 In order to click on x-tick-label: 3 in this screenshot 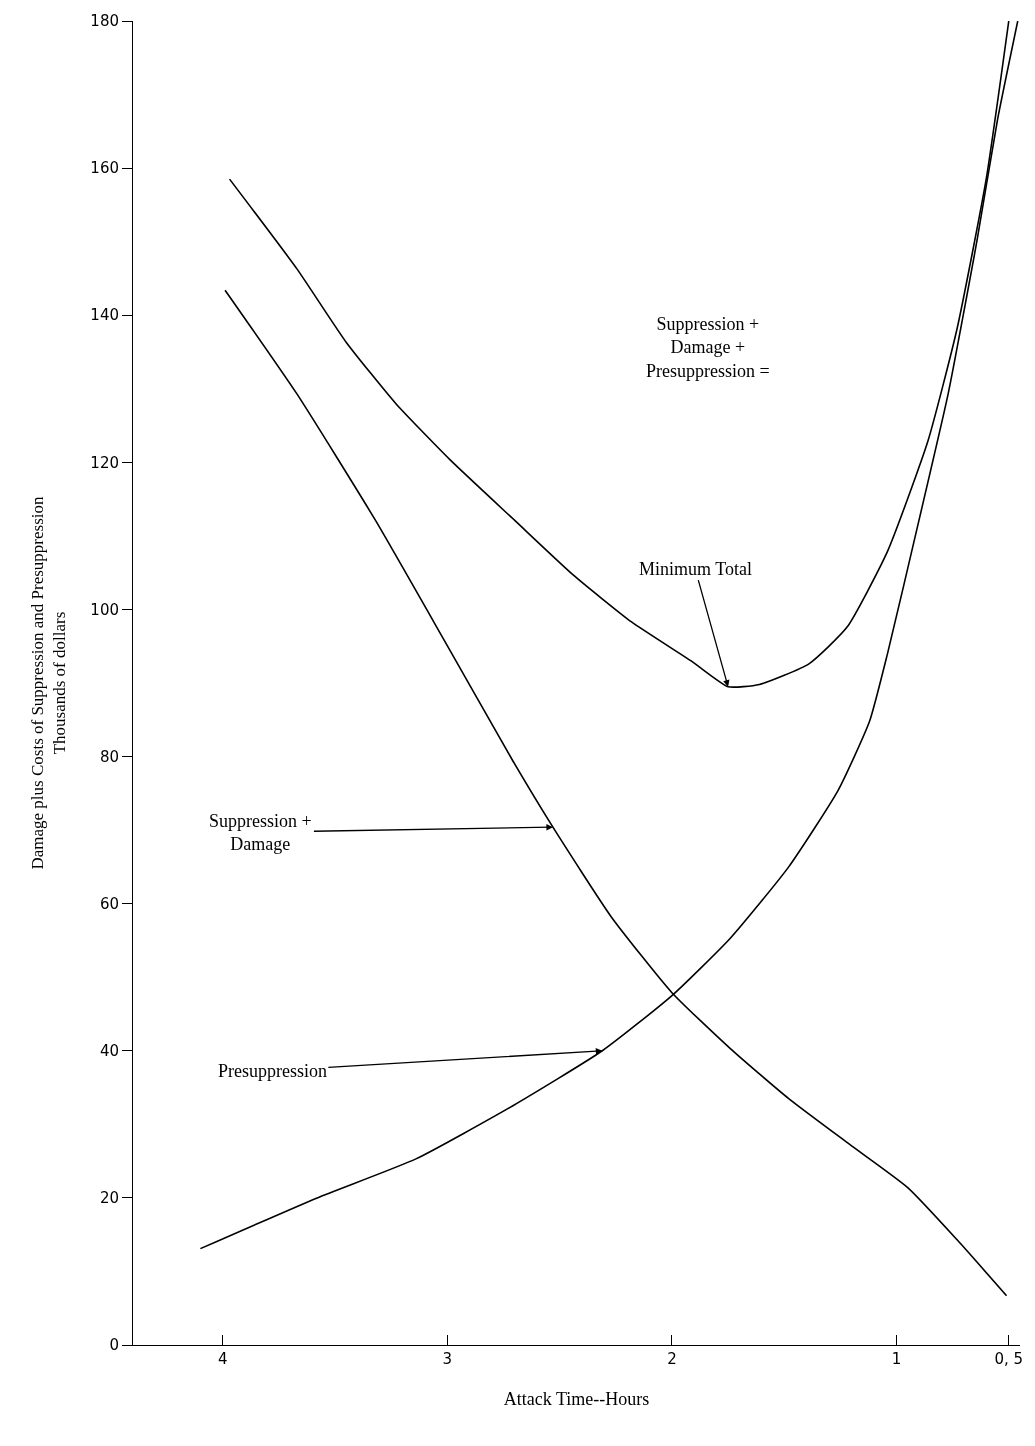, I will do `click(447, 1359)`.